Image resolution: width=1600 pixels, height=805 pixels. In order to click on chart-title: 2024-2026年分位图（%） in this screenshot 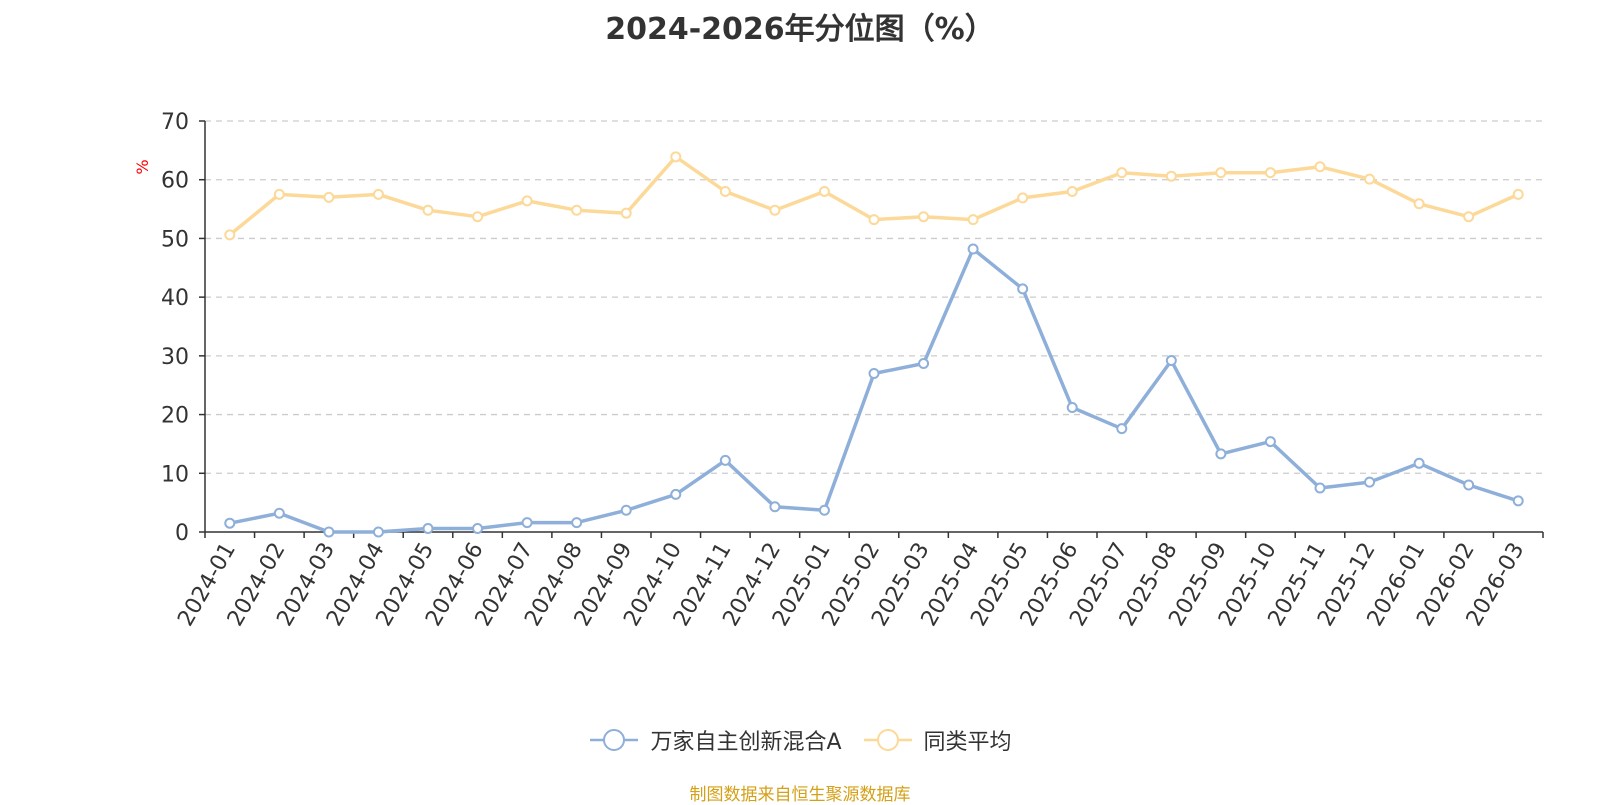, I will do `click(800, 29)`.